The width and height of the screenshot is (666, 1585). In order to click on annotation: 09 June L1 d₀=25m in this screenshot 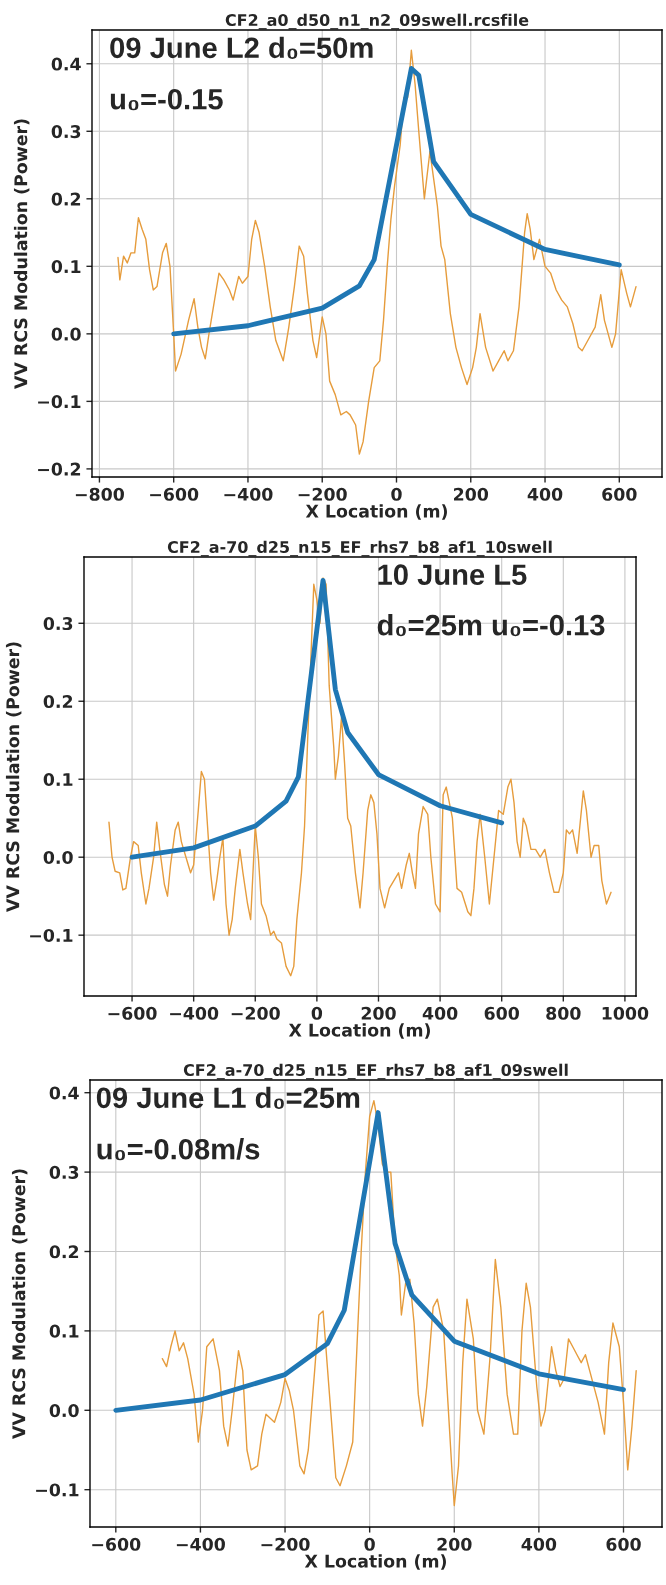, I will do `click(228, 1097)`.